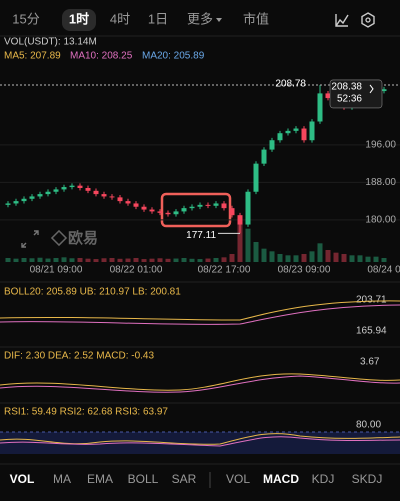 The image size is (400, 501). Describe the element at coordinates (342, 20) in the screenshot. I see `indicator-icon` at that location.